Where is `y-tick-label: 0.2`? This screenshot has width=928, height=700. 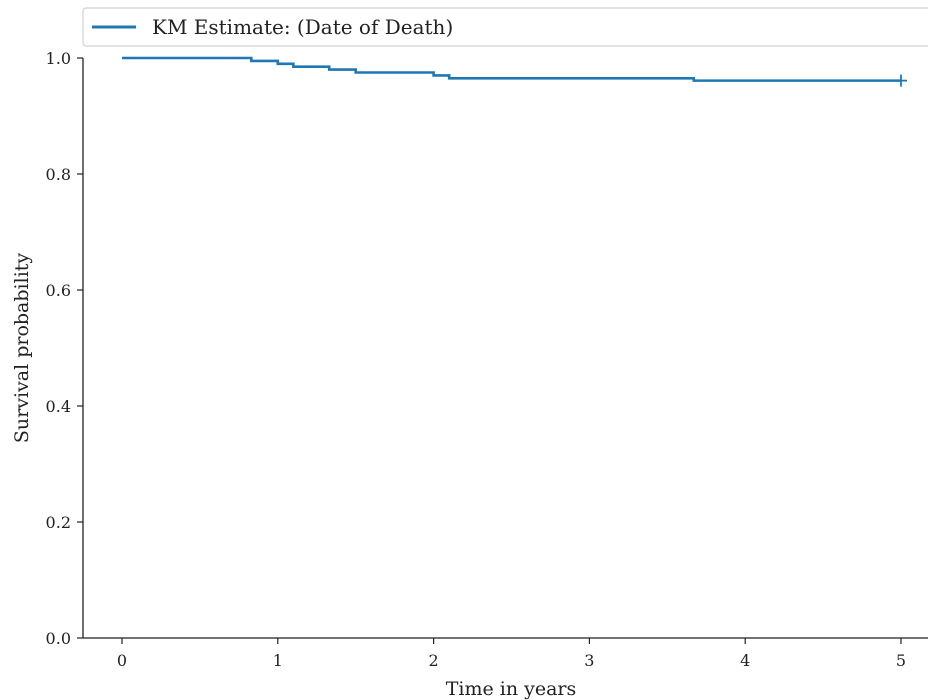
y-tick-label: 0.2 is located at coordinates (58, 522).